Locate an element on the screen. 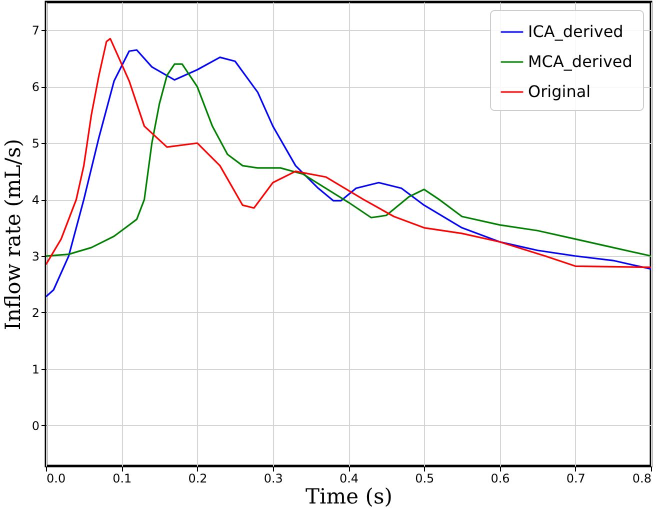  x-axis-title: Time (s) is located at coordinates (349, 496).